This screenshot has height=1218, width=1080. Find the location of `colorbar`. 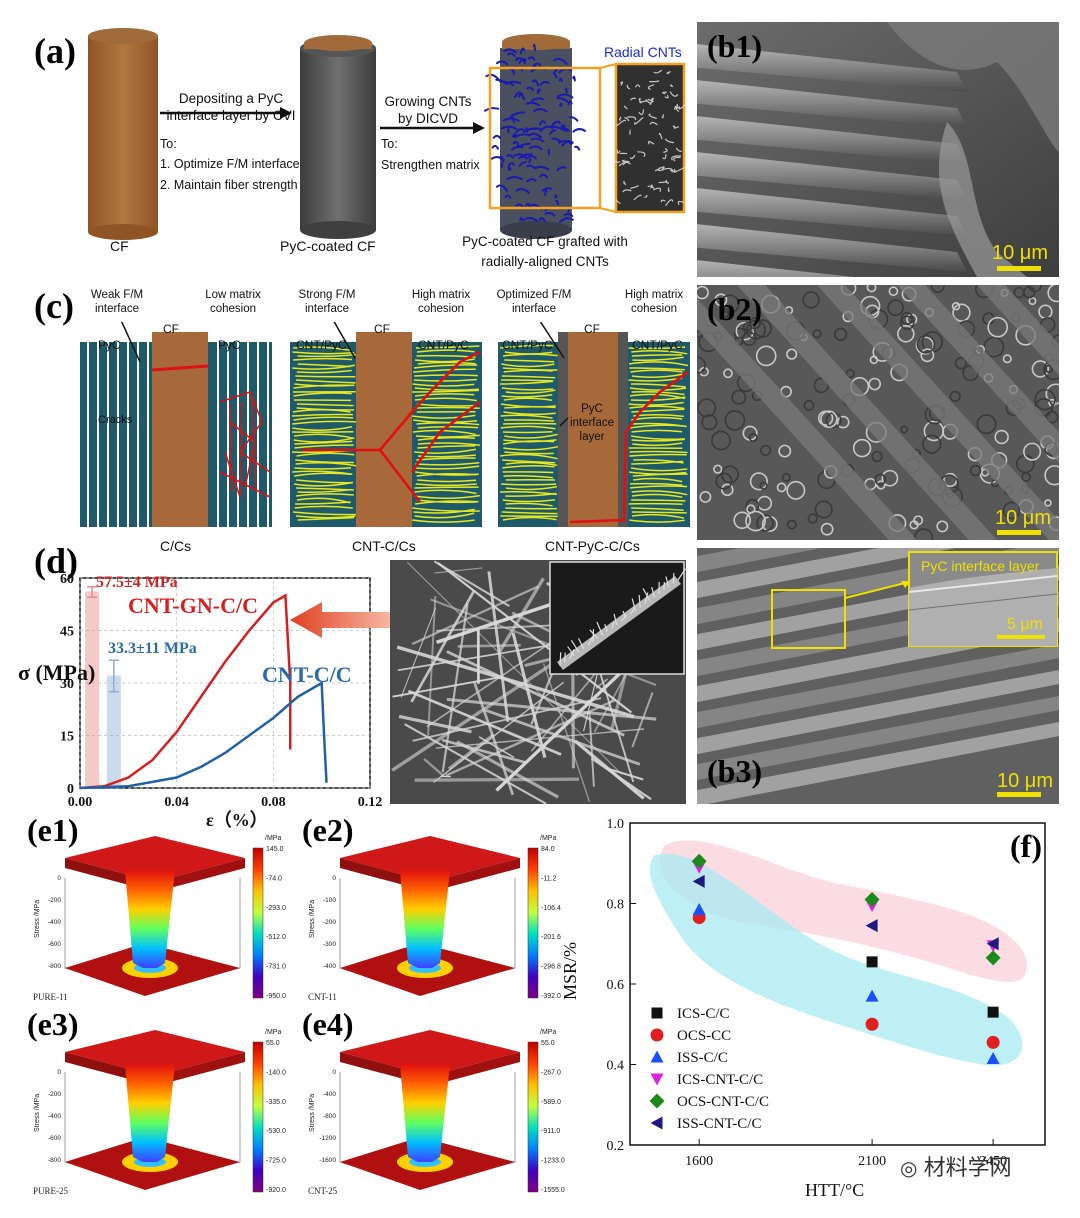

colorbar is located at coordinates (258, 923).